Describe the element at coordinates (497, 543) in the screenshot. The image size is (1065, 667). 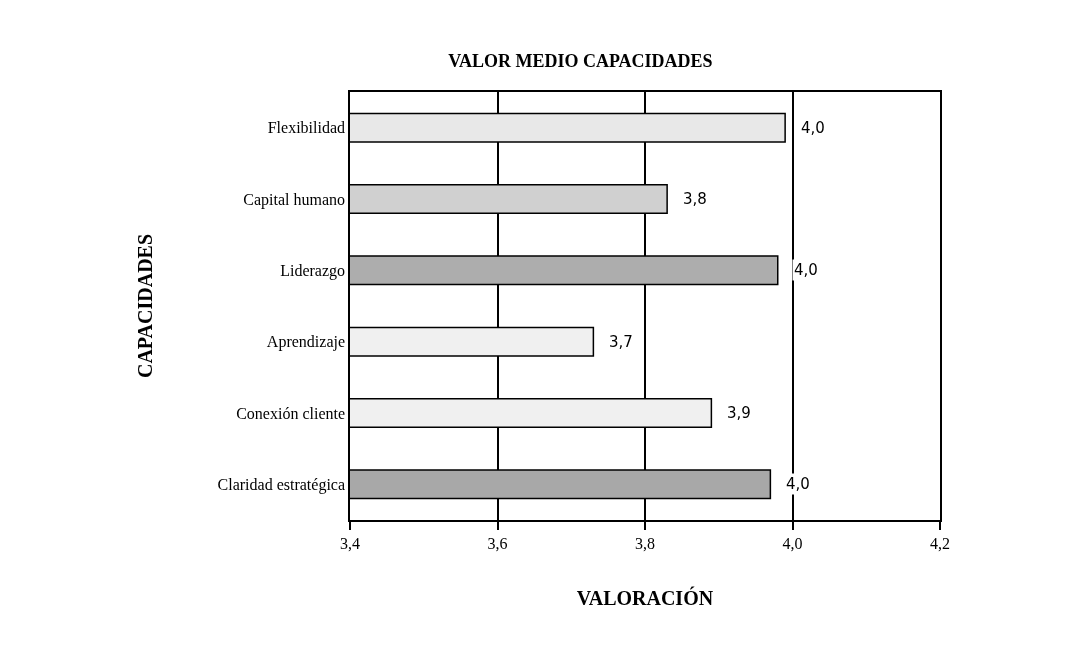
I see `x-tick-label: 3,6` at that location.